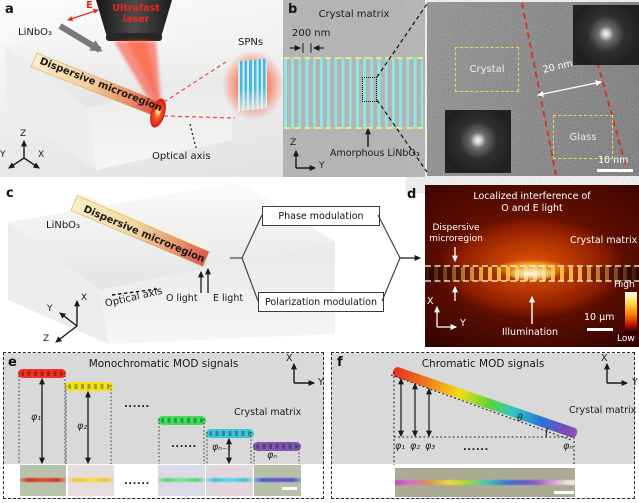  I want to click on e-axis-y-label: Y, so click(321, 382).